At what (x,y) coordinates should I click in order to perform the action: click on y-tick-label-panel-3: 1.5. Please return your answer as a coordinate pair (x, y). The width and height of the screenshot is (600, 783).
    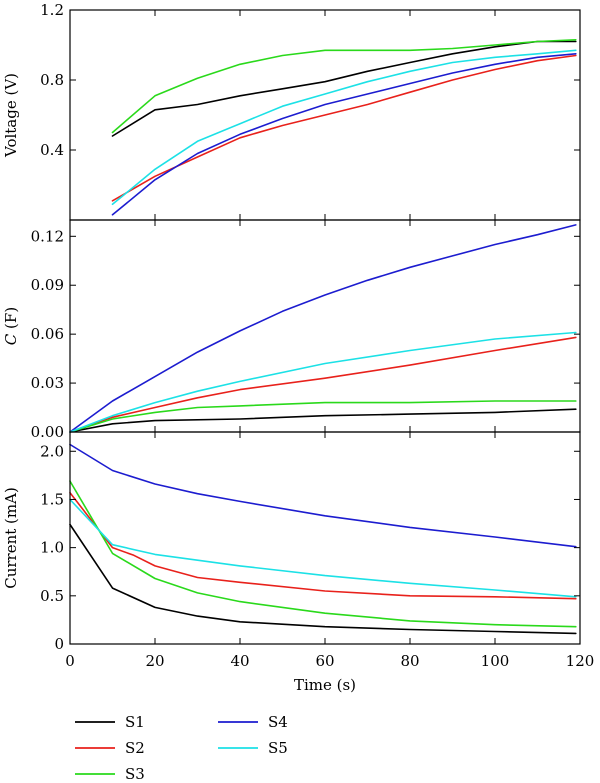
    Looking at the image, I should click on (52, 499).